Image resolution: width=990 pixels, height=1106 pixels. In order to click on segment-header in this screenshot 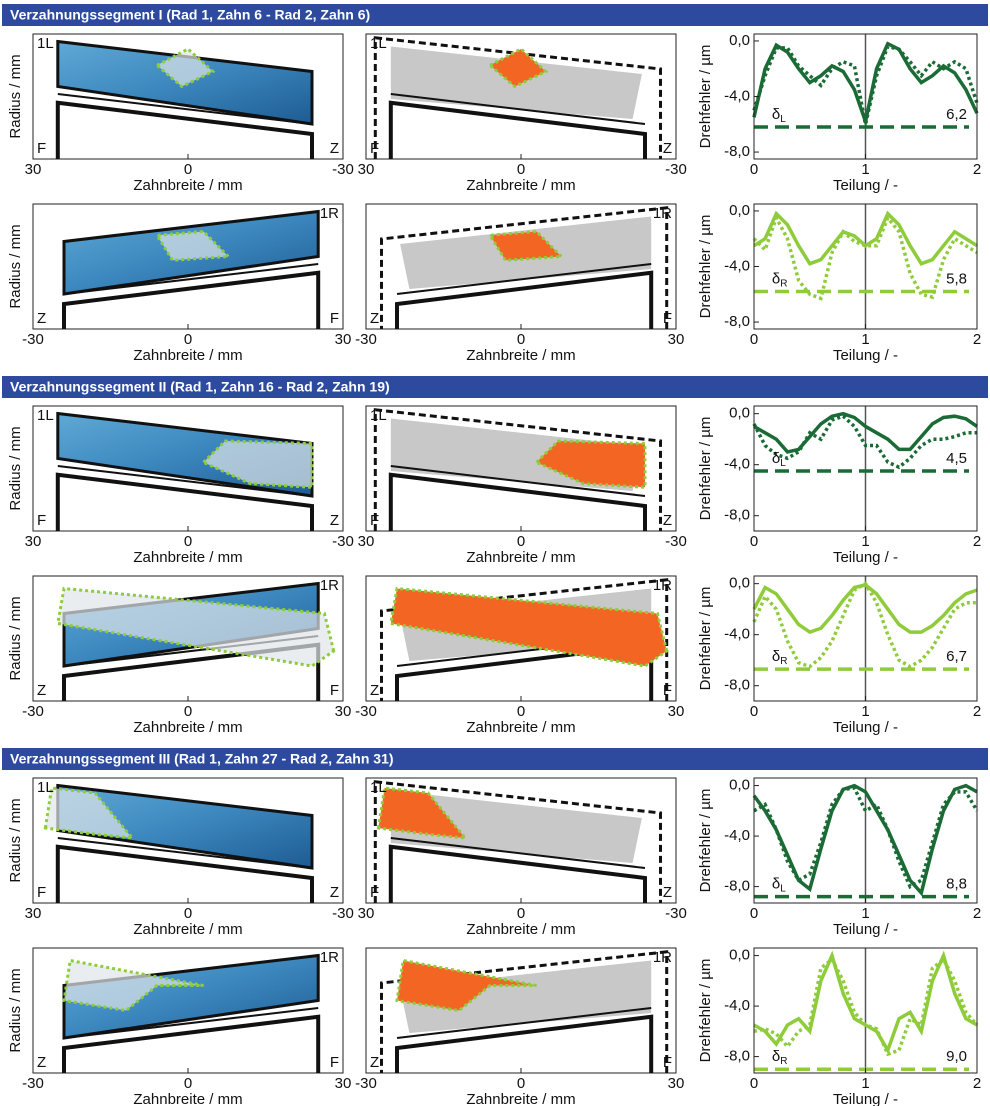, I will do `click(495, 759)`.